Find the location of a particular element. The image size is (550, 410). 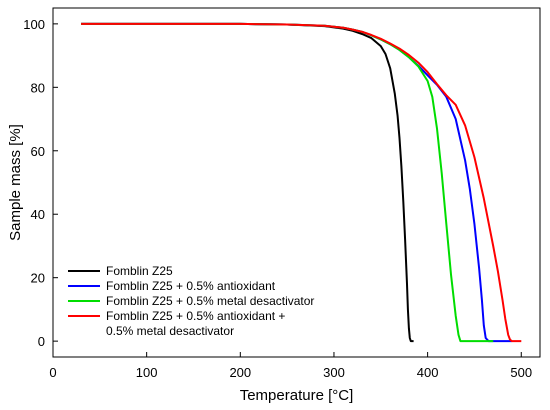

x-tick-label: 200 is located at coordinates (240, 372).